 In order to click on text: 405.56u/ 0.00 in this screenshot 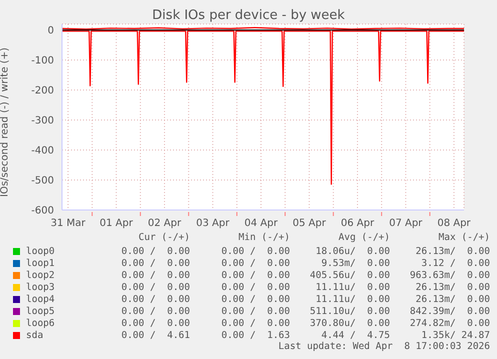, I will do `click(349, 275)`.